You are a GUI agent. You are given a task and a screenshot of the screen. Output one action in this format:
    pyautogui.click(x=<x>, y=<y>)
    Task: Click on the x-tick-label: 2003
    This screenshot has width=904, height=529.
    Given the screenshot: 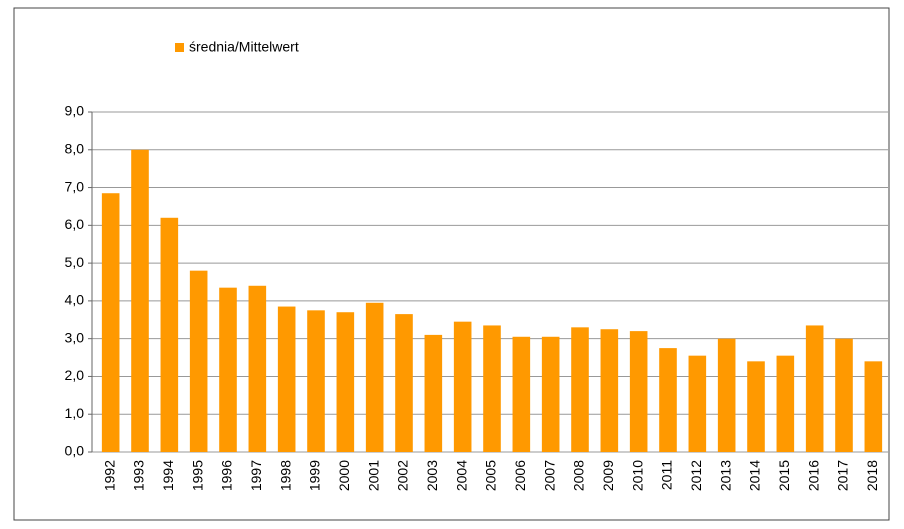 What is the action you would take?
    pyautogui.click(x=432, y=475)
    